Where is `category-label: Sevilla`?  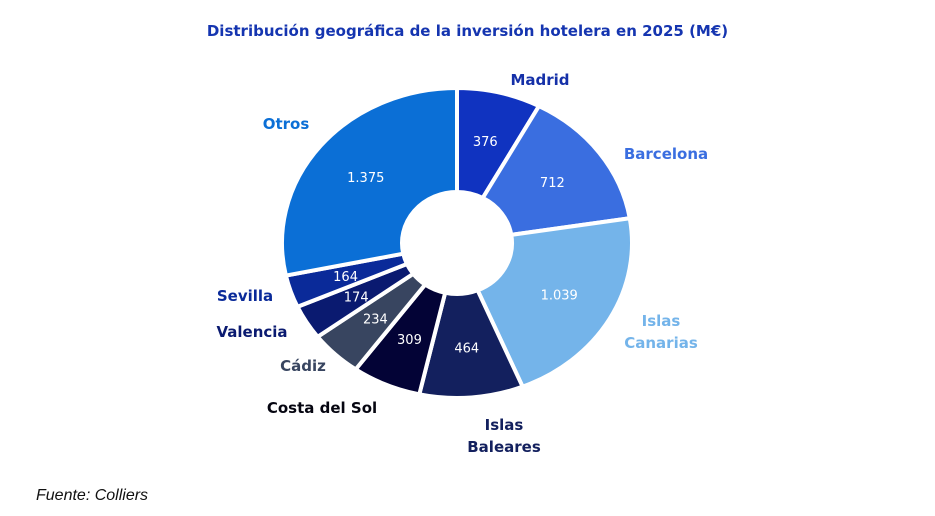 category-label: Sevilla is located at coordinates (245, 296).